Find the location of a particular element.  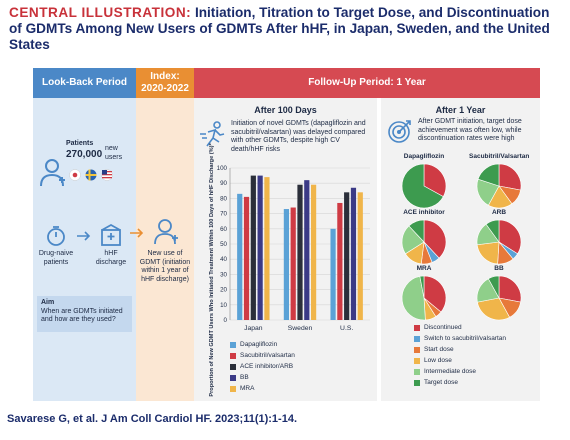

bar-us-sacubitrilvalsartan is located at coordinates (340, 261).